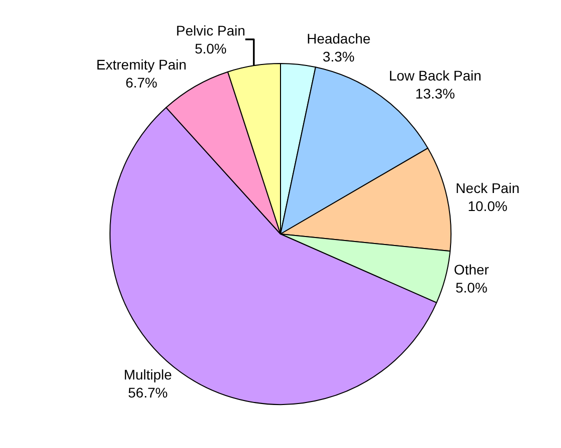  Describe the element at coordinates (141, 64) in the screenshot. I see `slice-label: Extremity Pain` at that location.